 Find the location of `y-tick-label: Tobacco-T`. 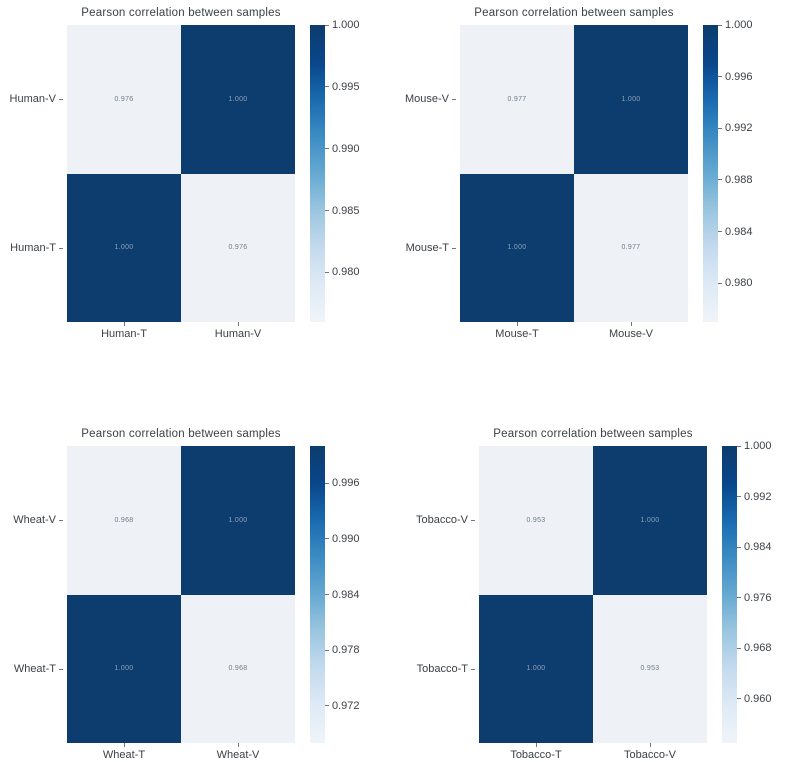

y-tick-label: Tobacco-T is located at coordinates (442, 669).